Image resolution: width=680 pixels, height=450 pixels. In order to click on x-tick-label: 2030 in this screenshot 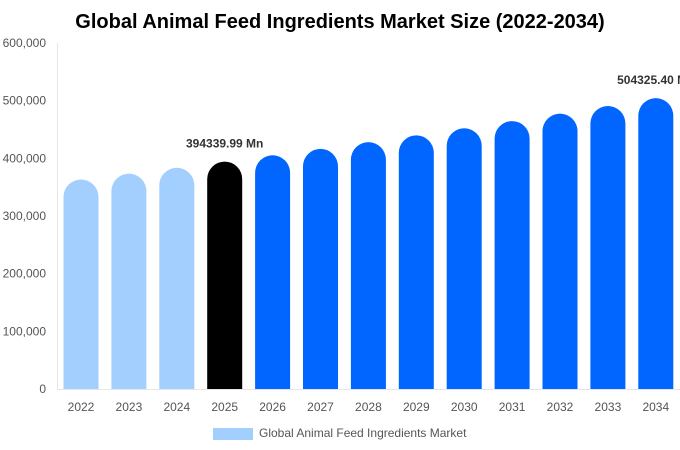, I will do `click(464, 407)`.